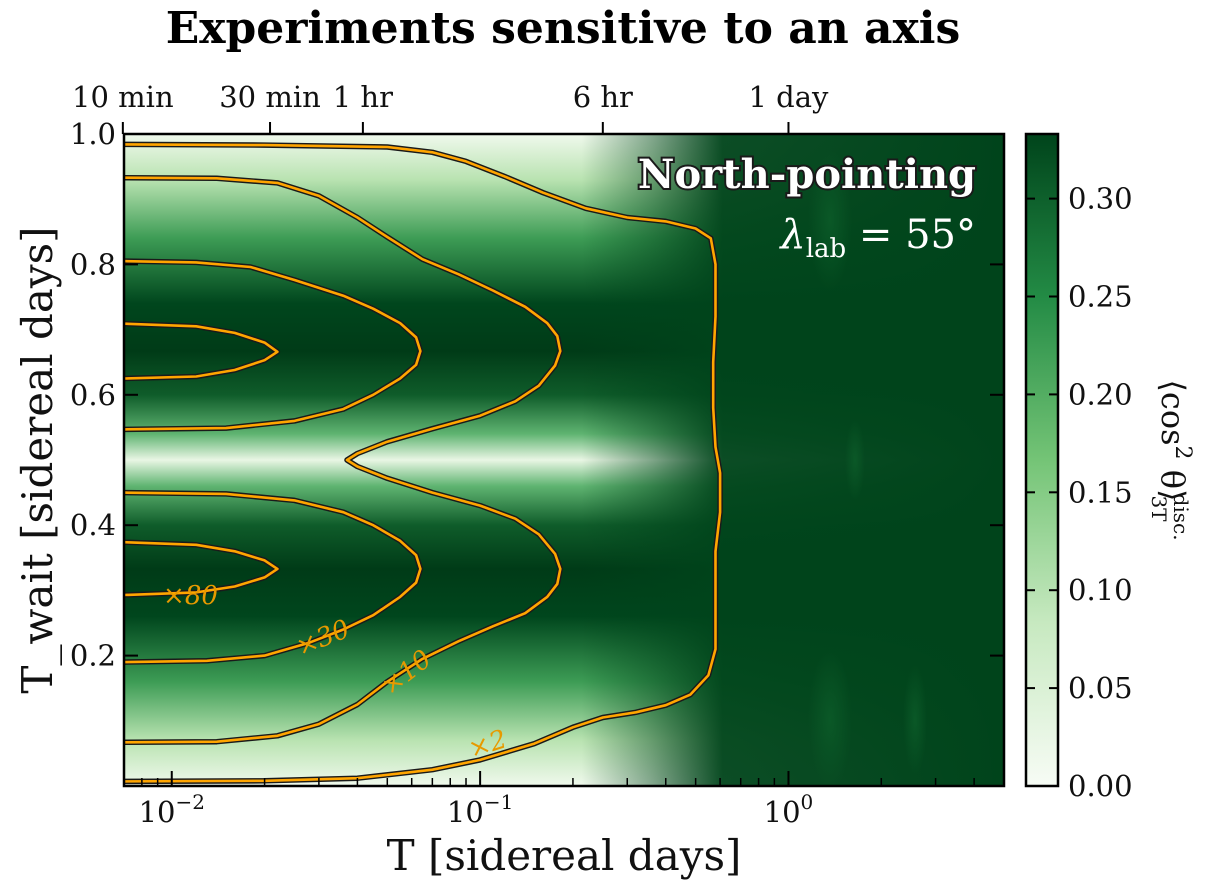  I want to click on y-tick-label: 1.0, so click(93, 134).